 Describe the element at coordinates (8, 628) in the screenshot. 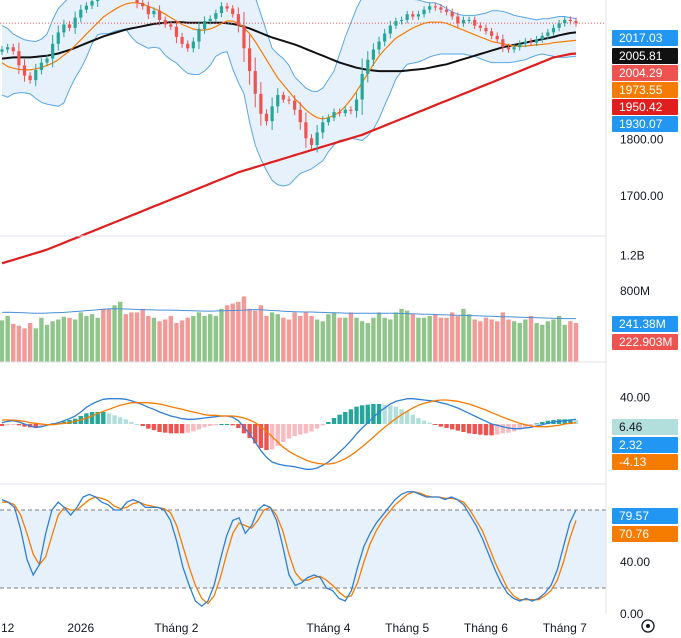

I see `x-axis-label: 12` at that location.